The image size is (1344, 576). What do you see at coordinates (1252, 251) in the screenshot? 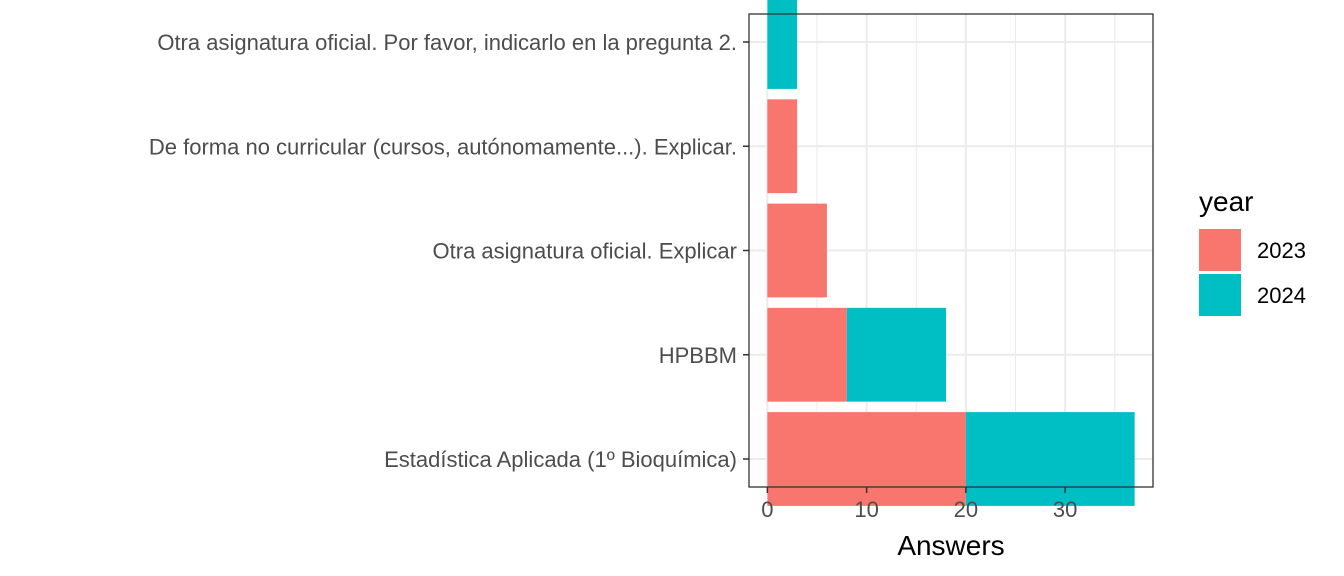
I see `legend: year 2023 2024` at bounding box center [1252, 251].